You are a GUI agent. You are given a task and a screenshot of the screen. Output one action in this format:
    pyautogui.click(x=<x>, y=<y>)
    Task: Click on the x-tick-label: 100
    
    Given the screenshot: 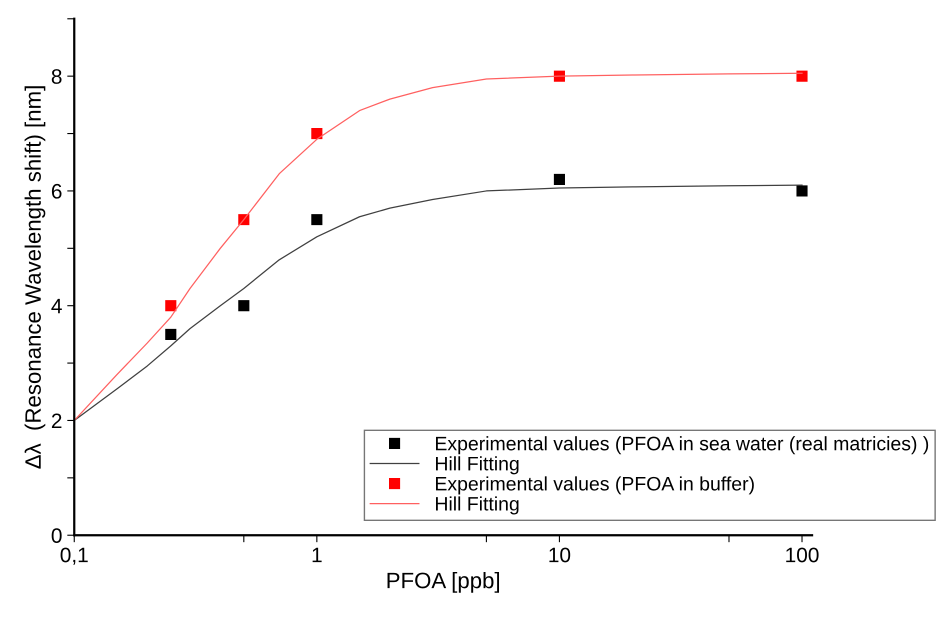 What is the action you would take?
    pyautogui.click(x=802, y=555)
    